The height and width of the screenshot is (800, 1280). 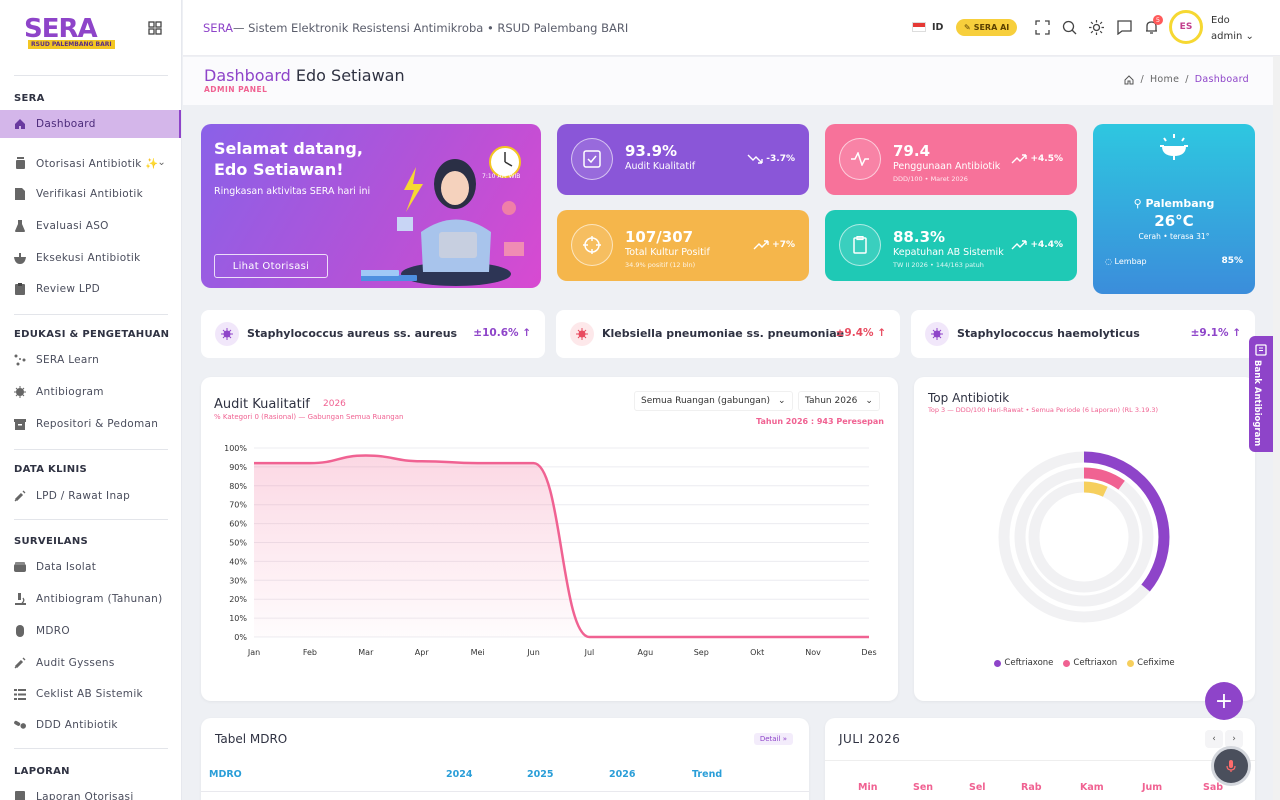 I want to click on x-tick-label: Okt, so click(x=757, y=652).